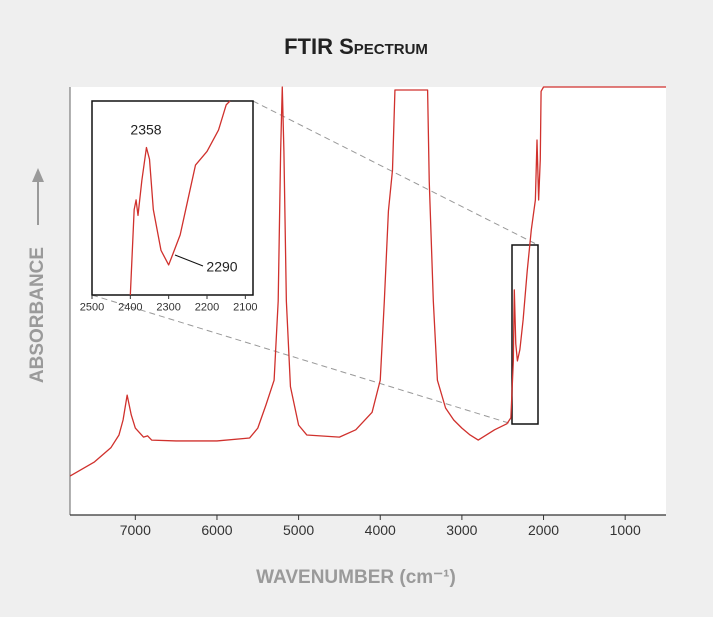  I want to click on annotation: 2358, so click(145, 130).